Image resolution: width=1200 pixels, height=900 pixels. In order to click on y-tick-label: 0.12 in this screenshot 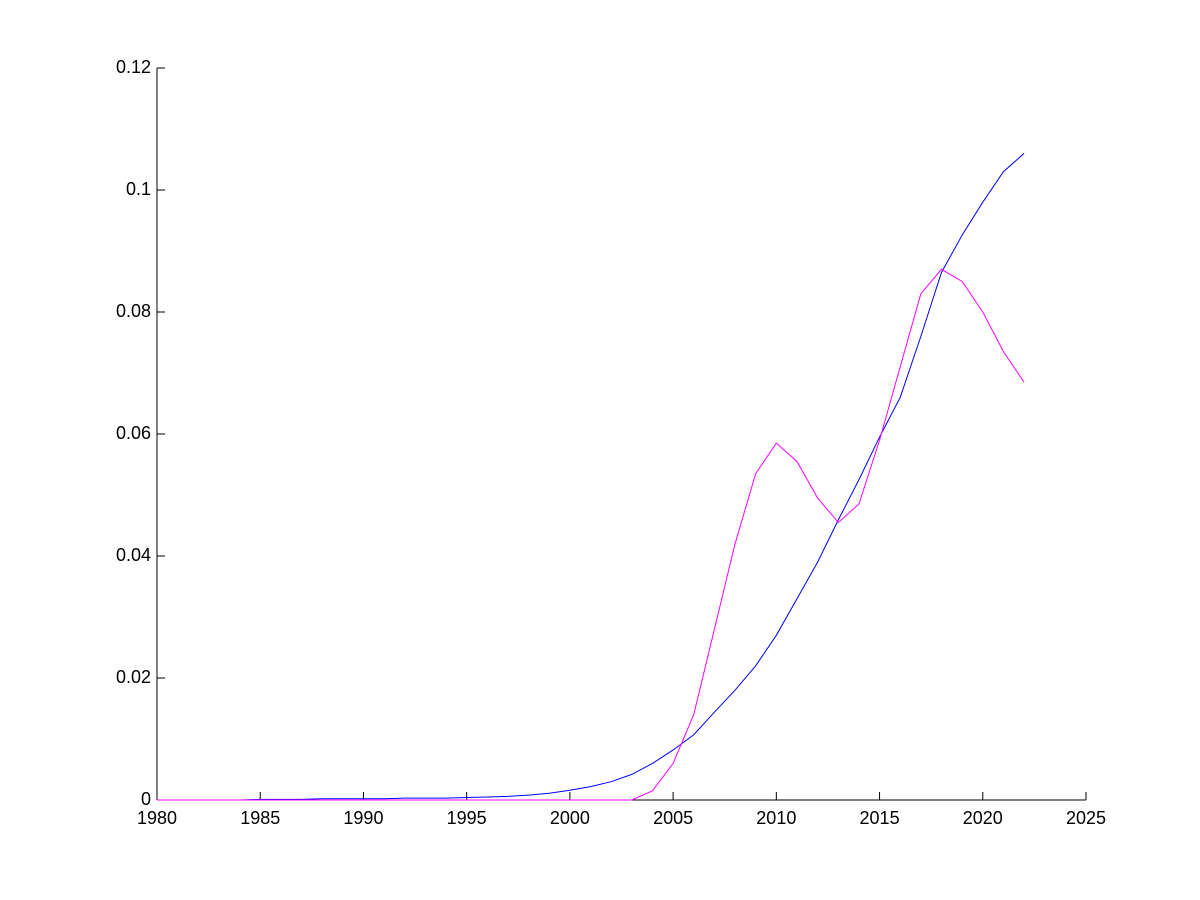, I will do `click(133, 67)`.